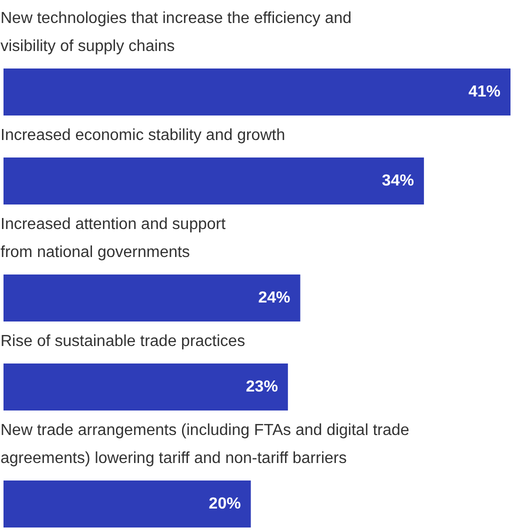 The image size is (523, 532). I want to click on data-label: 23%, so click(262, 387).